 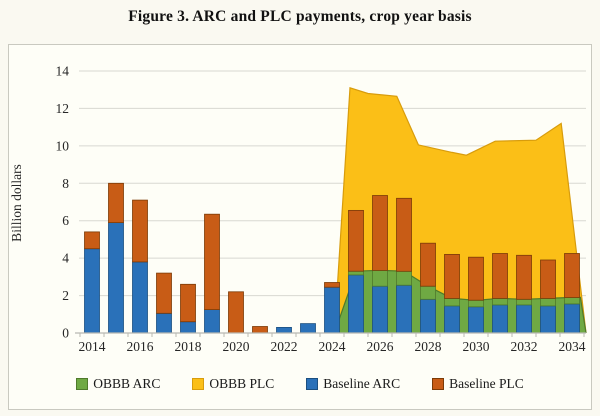 What do you see at coordinates (548, 302) in the screenshot?
I see `bar-obbb-arc-band-2033` at bounding box center [548, 302].